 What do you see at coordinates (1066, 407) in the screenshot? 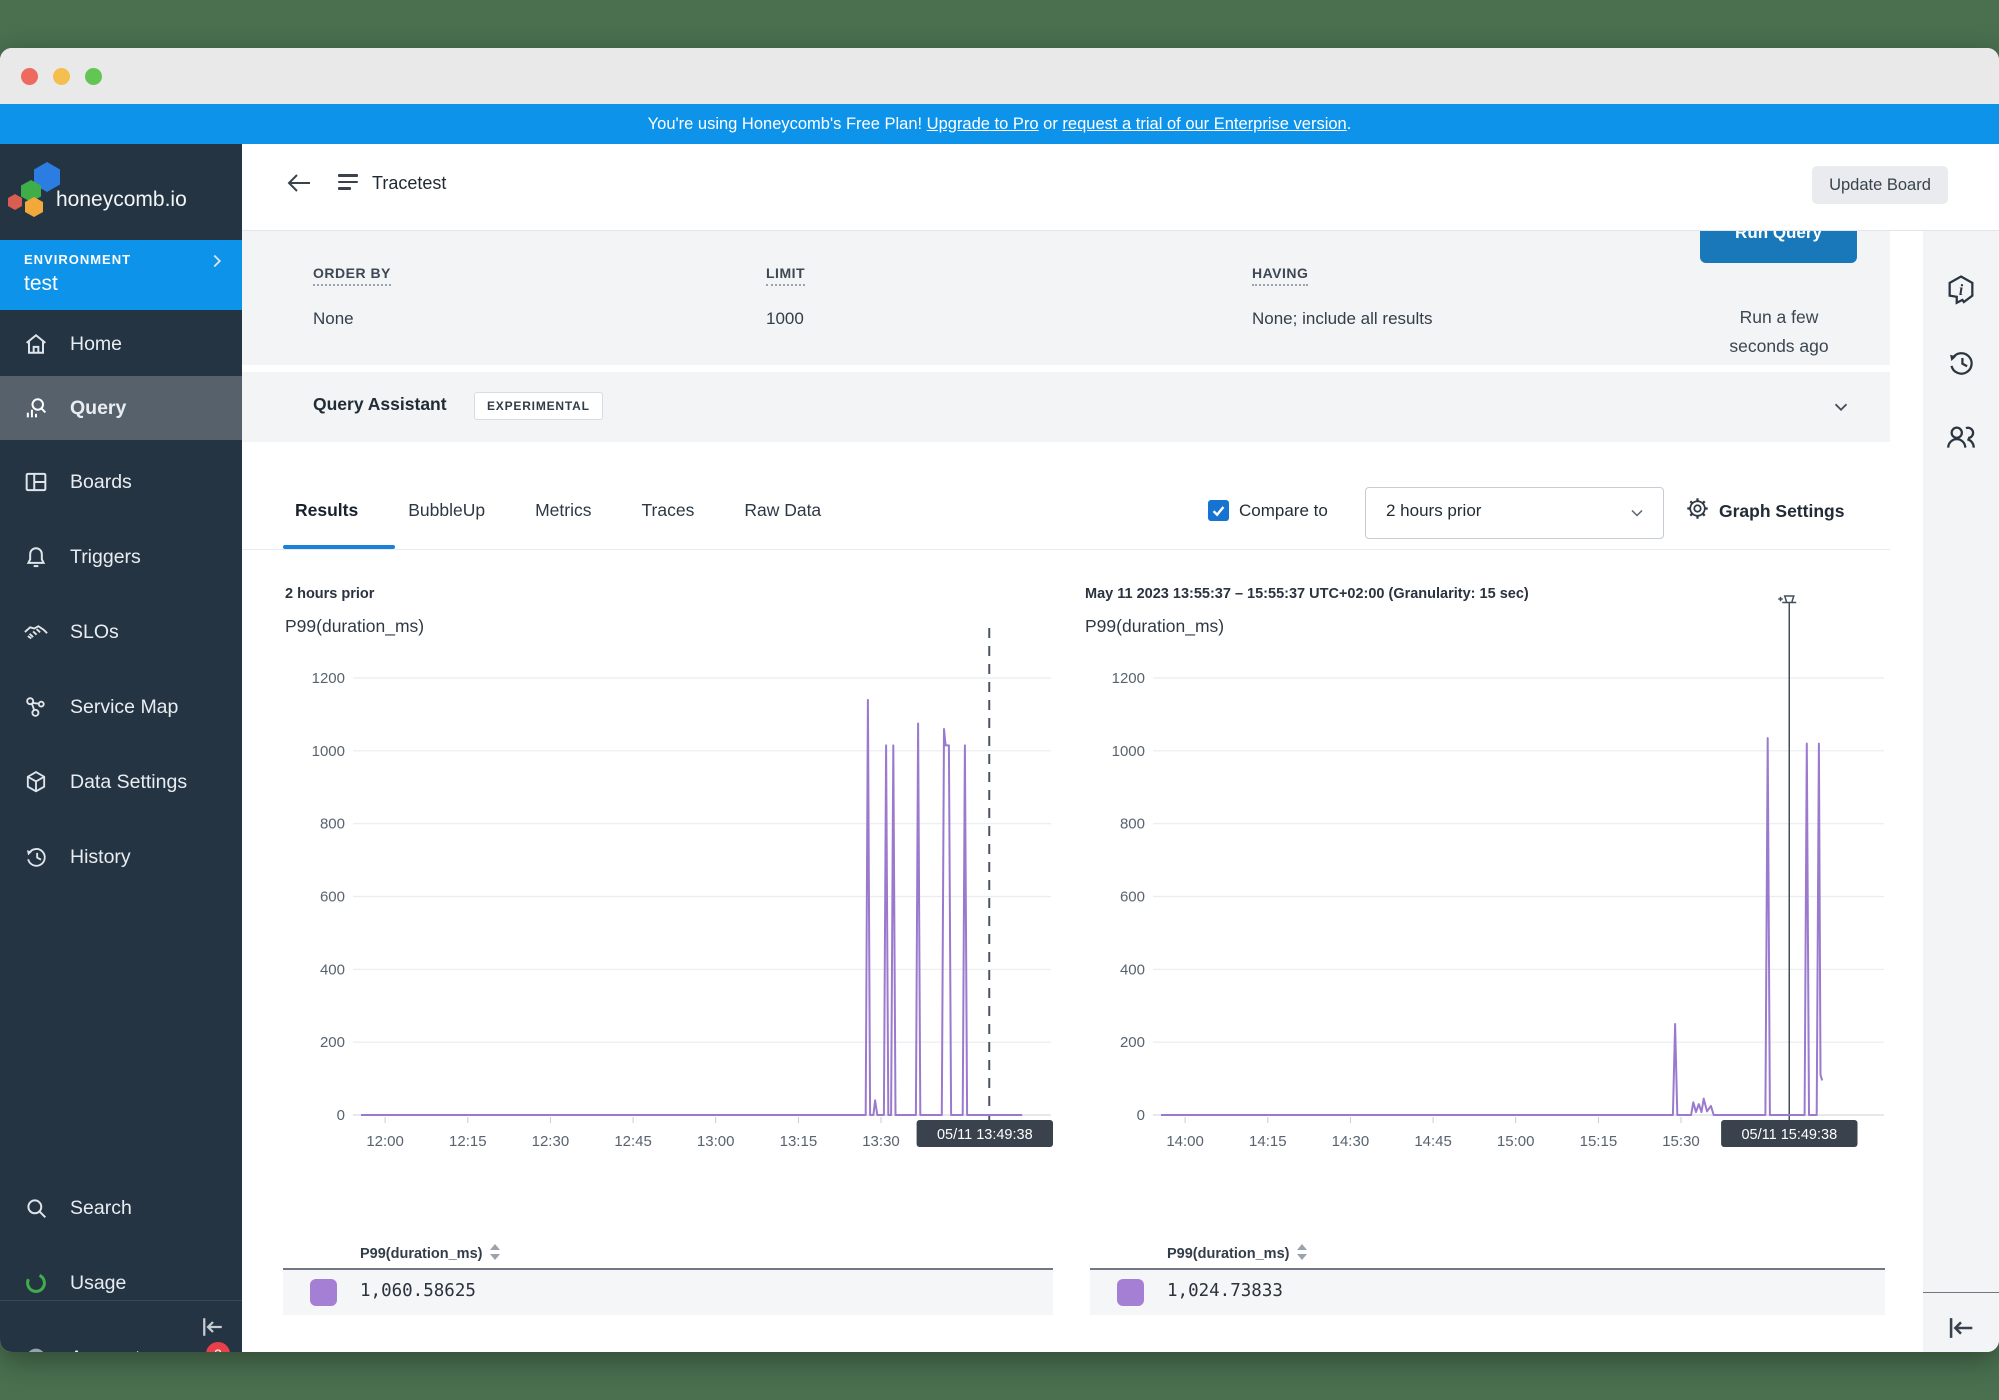
I see `query-assistant-panel: Query Assistant EXPERIMENTAL` at bounding box center [1066, 407].